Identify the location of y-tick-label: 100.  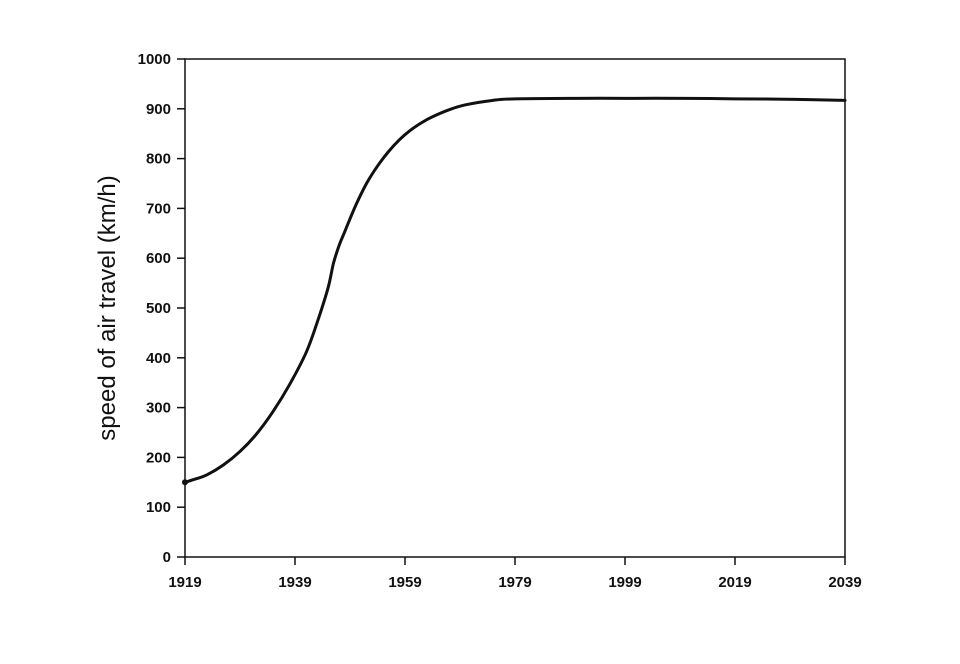
(158, 507).